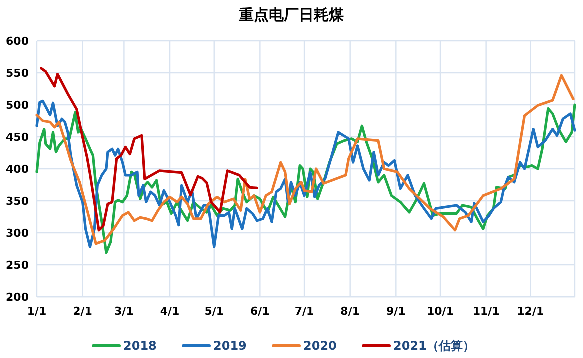  Describe the element at coordinates (18, 297) in the screenshot. I see `y-tick-label: 200` at that location.